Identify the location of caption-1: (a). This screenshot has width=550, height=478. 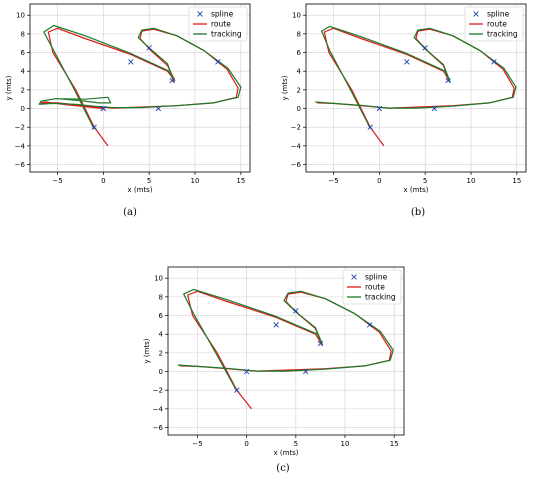
(130, 212).